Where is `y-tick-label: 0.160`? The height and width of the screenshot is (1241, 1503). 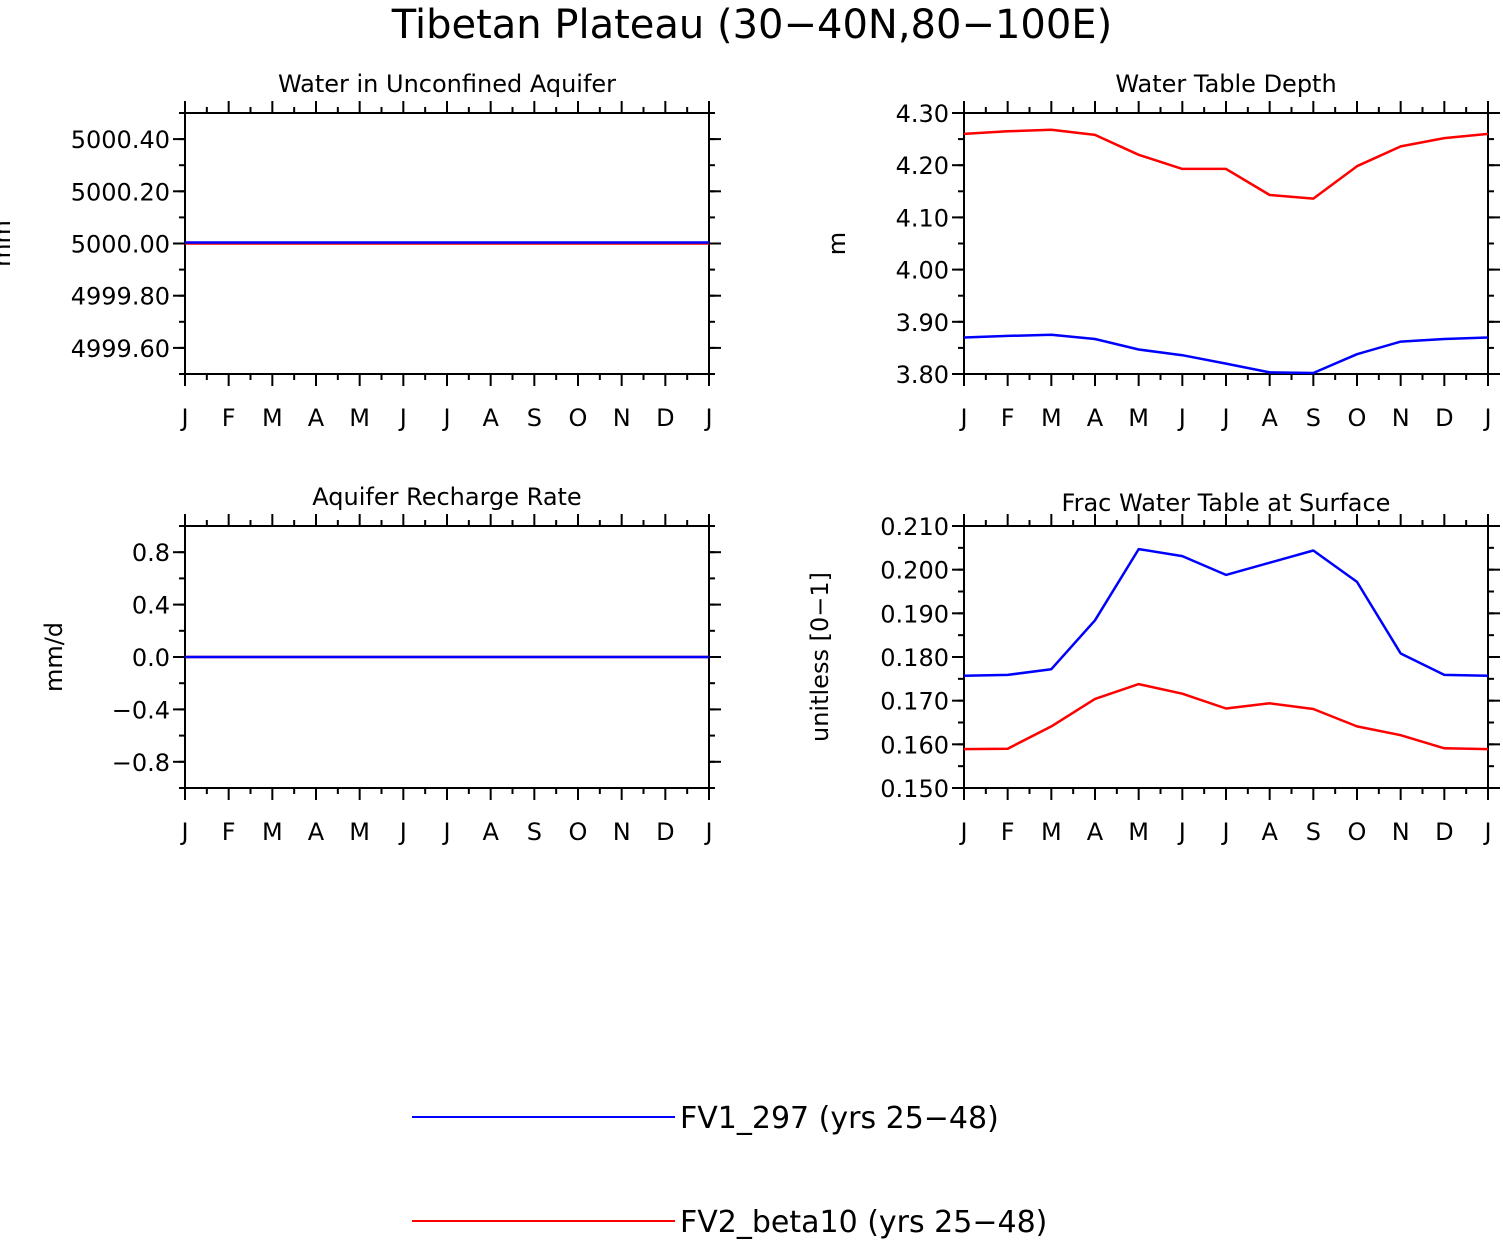 y-tick-label: 0.160 is located at coordinates (914, 745).